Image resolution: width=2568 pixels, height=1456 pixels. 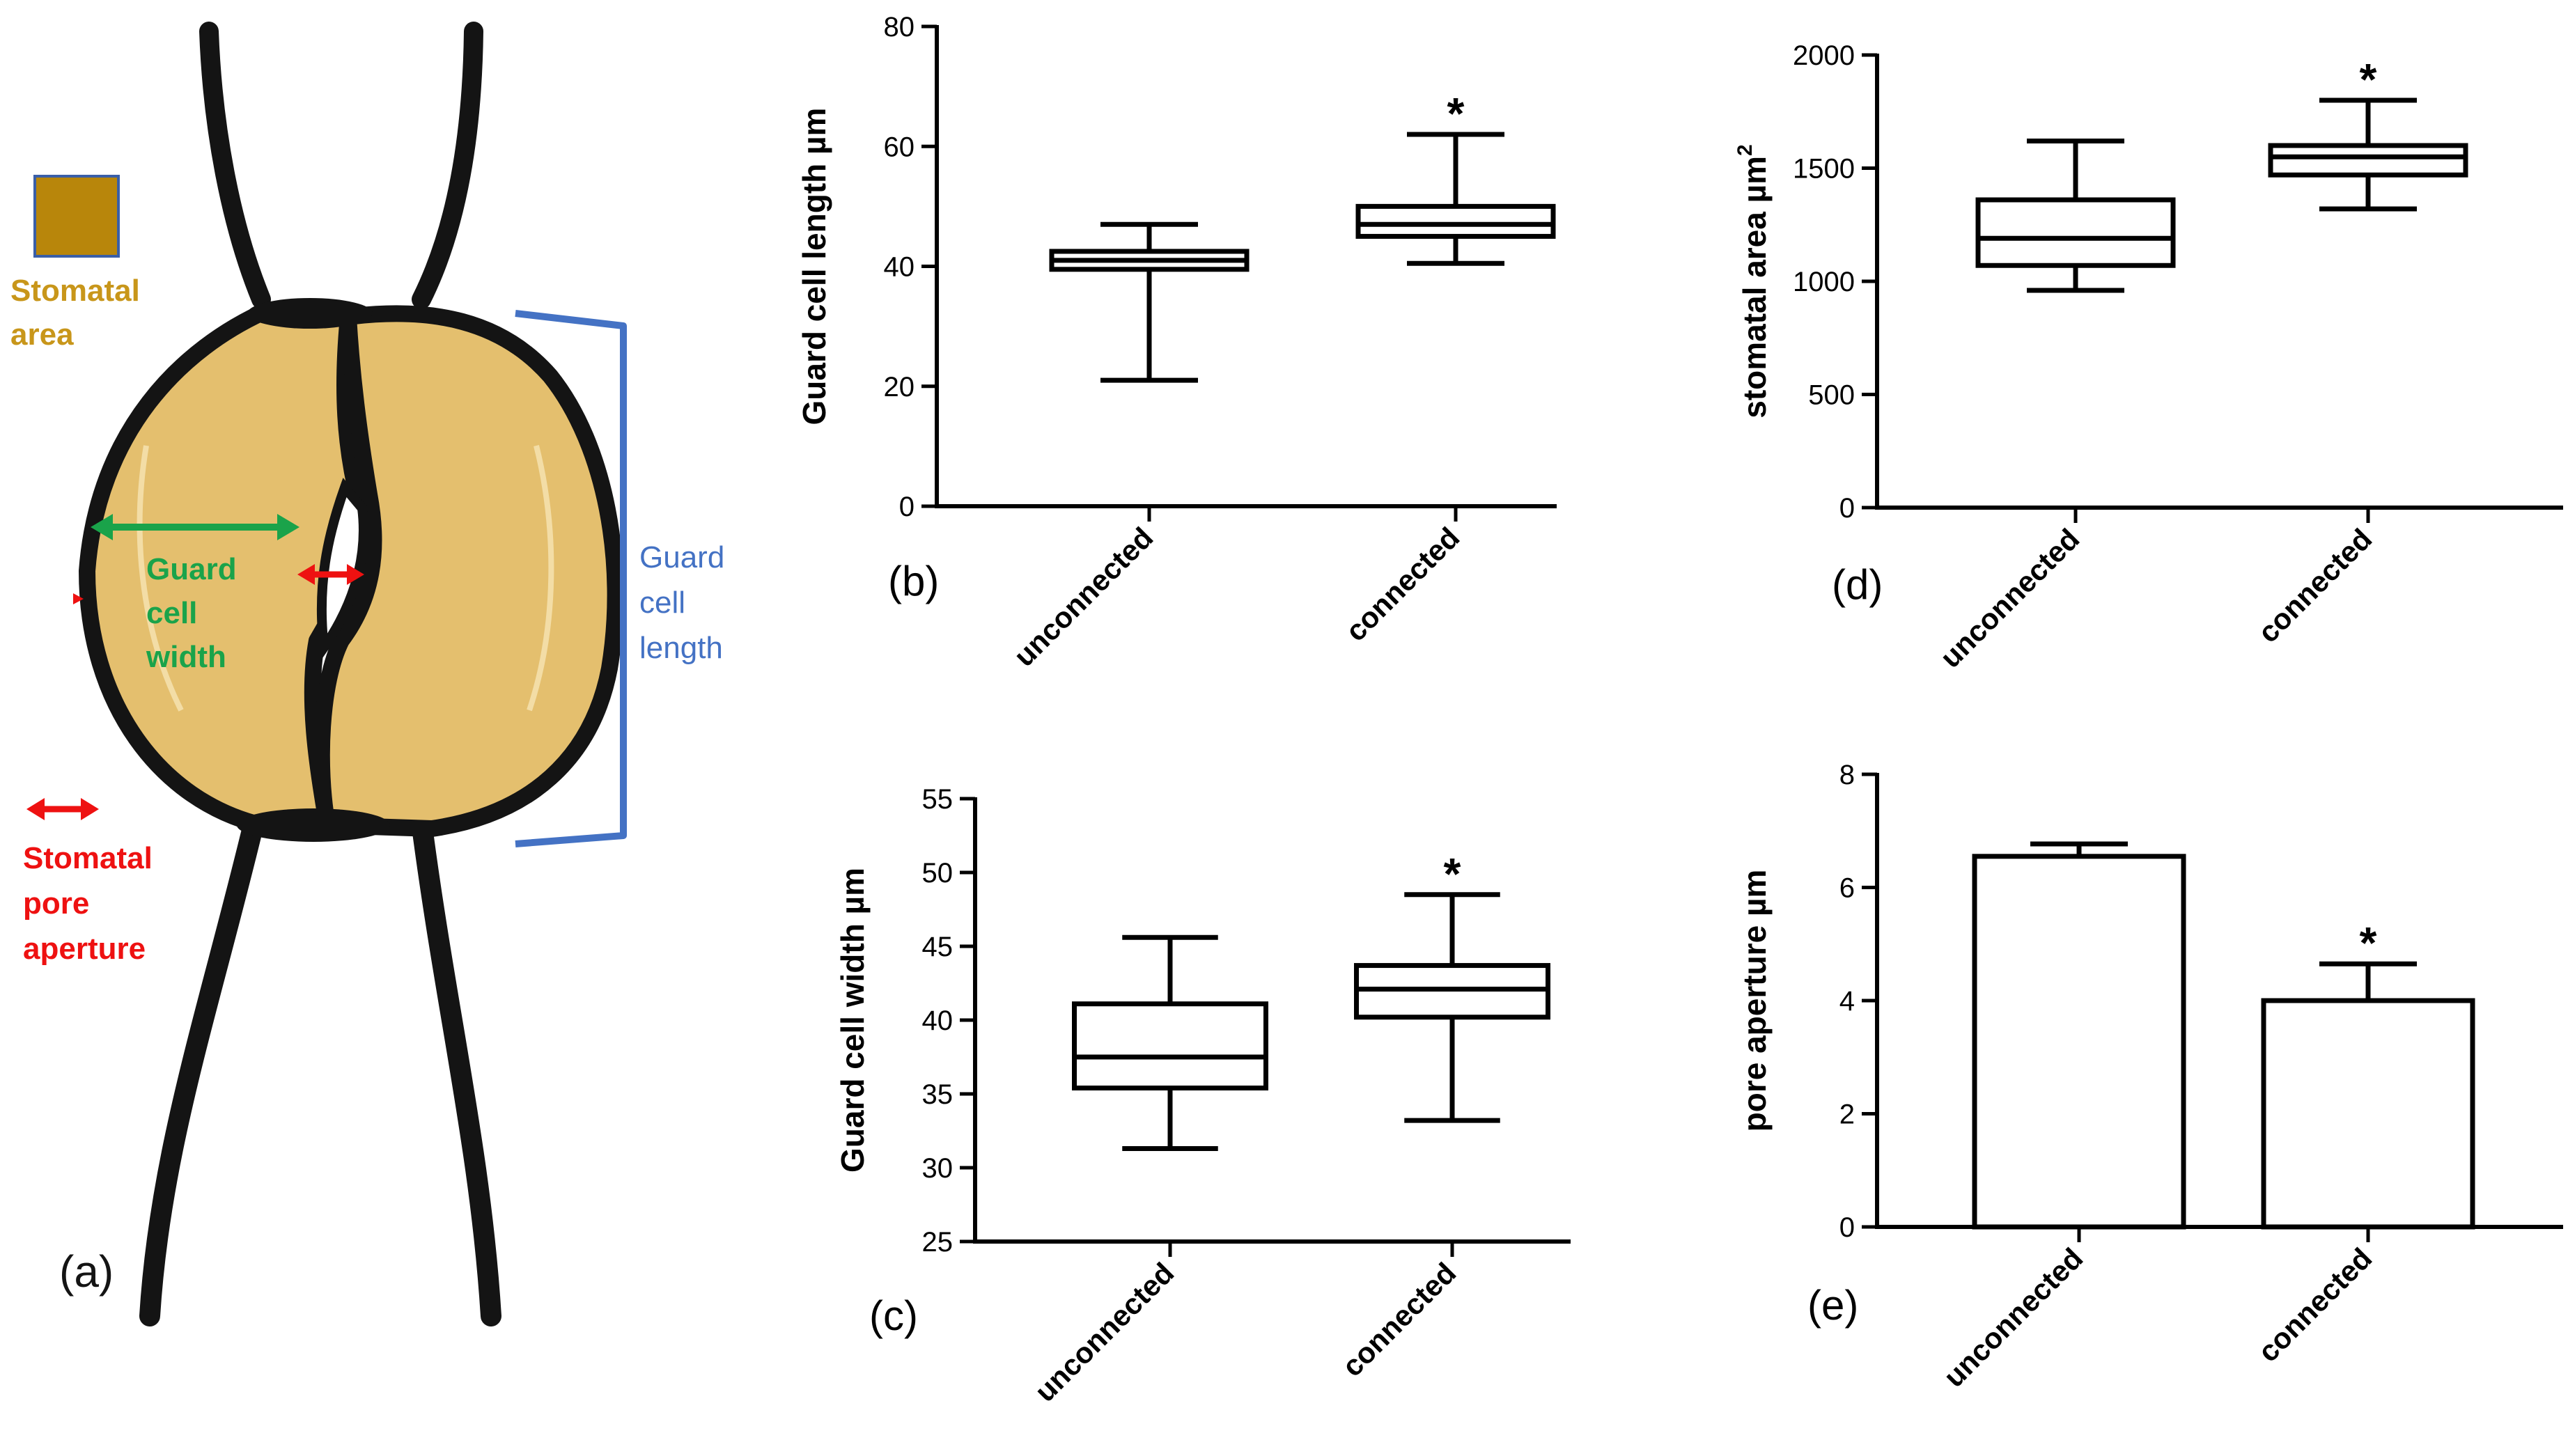 I want to click on guard-cell-length-bracket, so click(x=571, y=578).